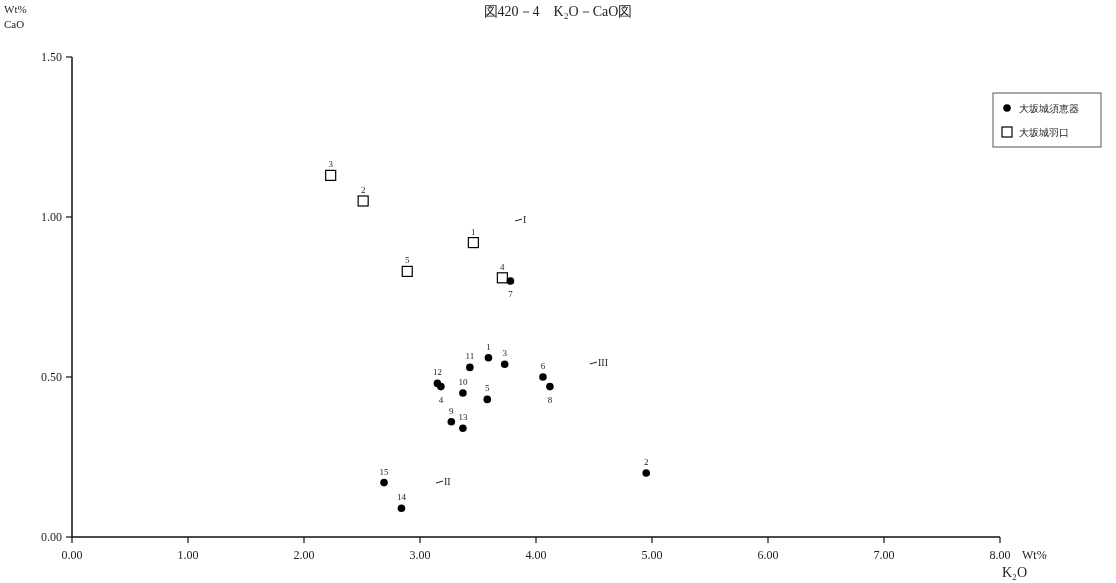 This screenshot has width=1116, height=583. What do you see at coordinates (884, 555) in the screenshot?
I see `x-tick-label: 7.00` at bounding box center [884, 555].